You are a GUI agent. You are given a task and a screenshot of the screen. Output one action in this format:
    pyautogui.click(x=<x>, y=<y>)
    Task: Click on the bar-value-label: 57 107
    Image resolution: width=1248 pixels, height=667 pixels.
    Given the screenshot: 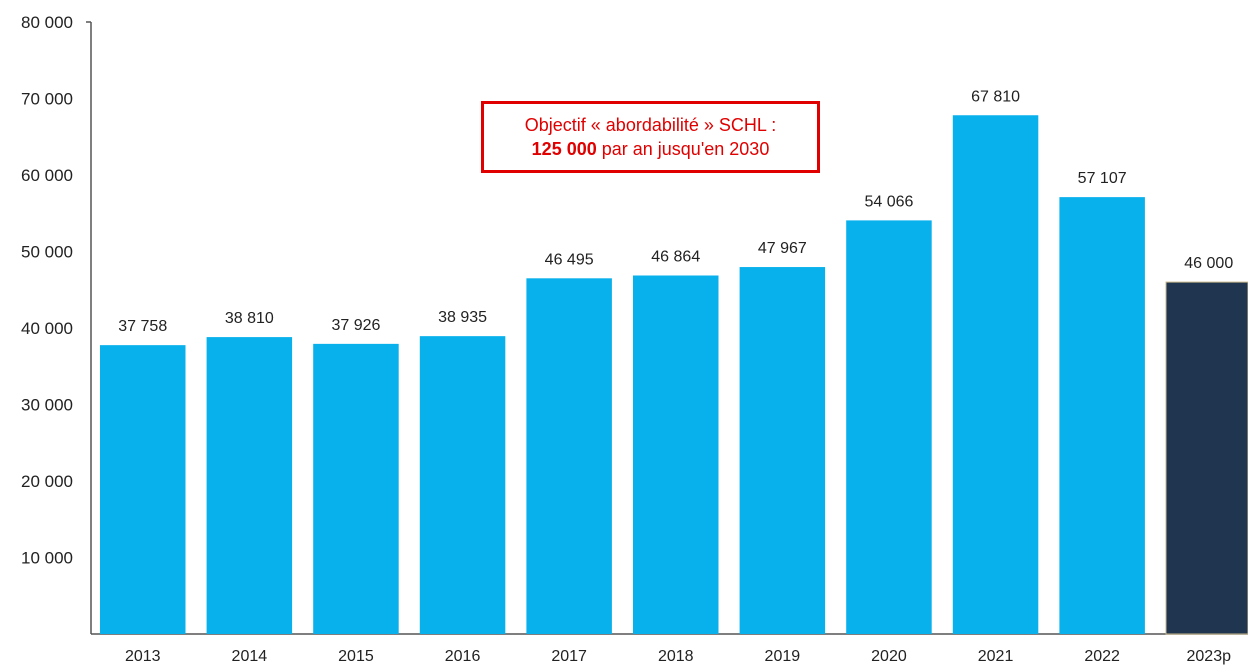 What is the action you would take?
    pyautogui.click(x=1102, y=178)
    